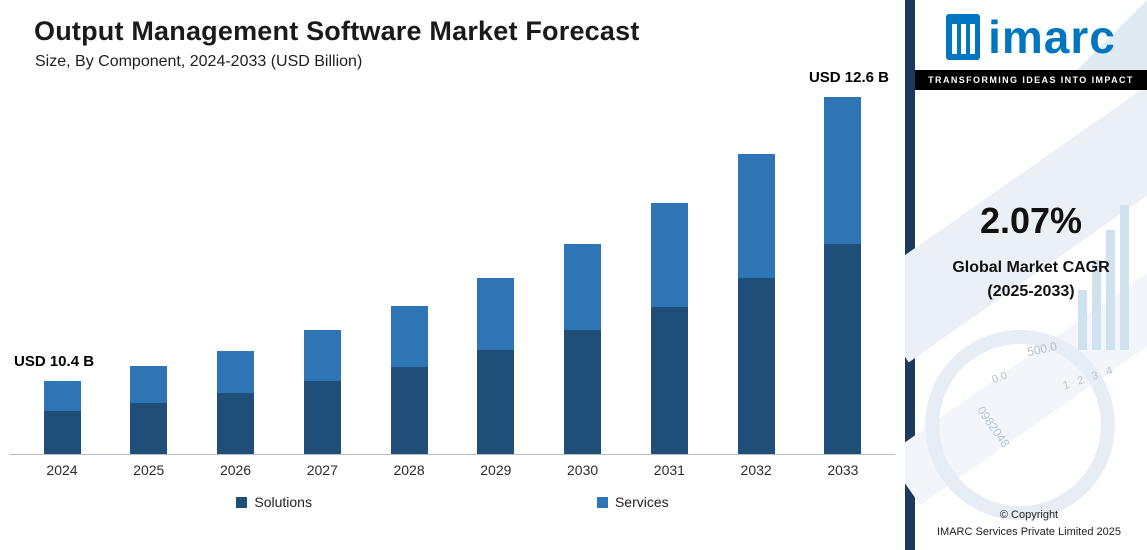  What do you see at coordinates (1028, 531) in the screenshot?
I see `copyright-line2: IMARC Services Private Limited 2025` at bounding box center [1028, 531].